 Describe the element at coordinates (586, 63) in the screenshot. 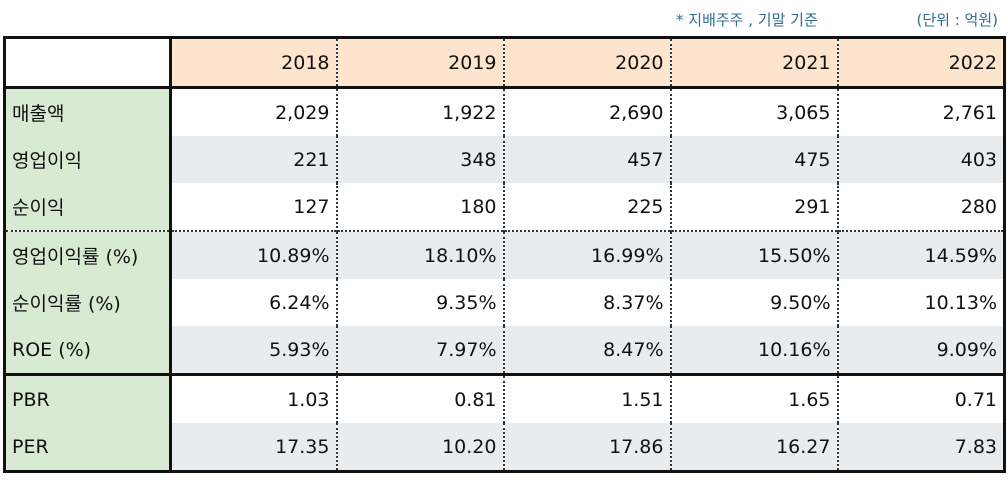

I see `year-header: 2020` at that location.